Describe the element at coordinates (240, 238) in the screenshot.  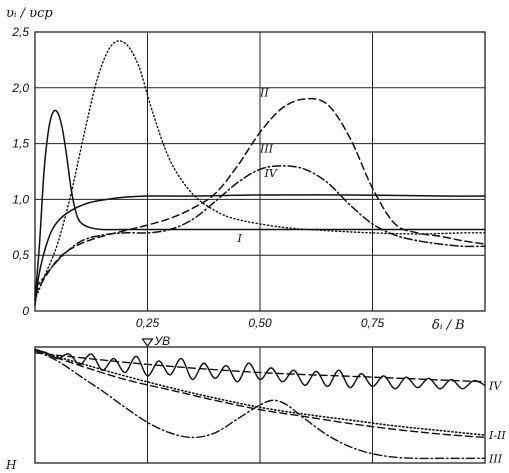
I see `series-label: I` at that location.